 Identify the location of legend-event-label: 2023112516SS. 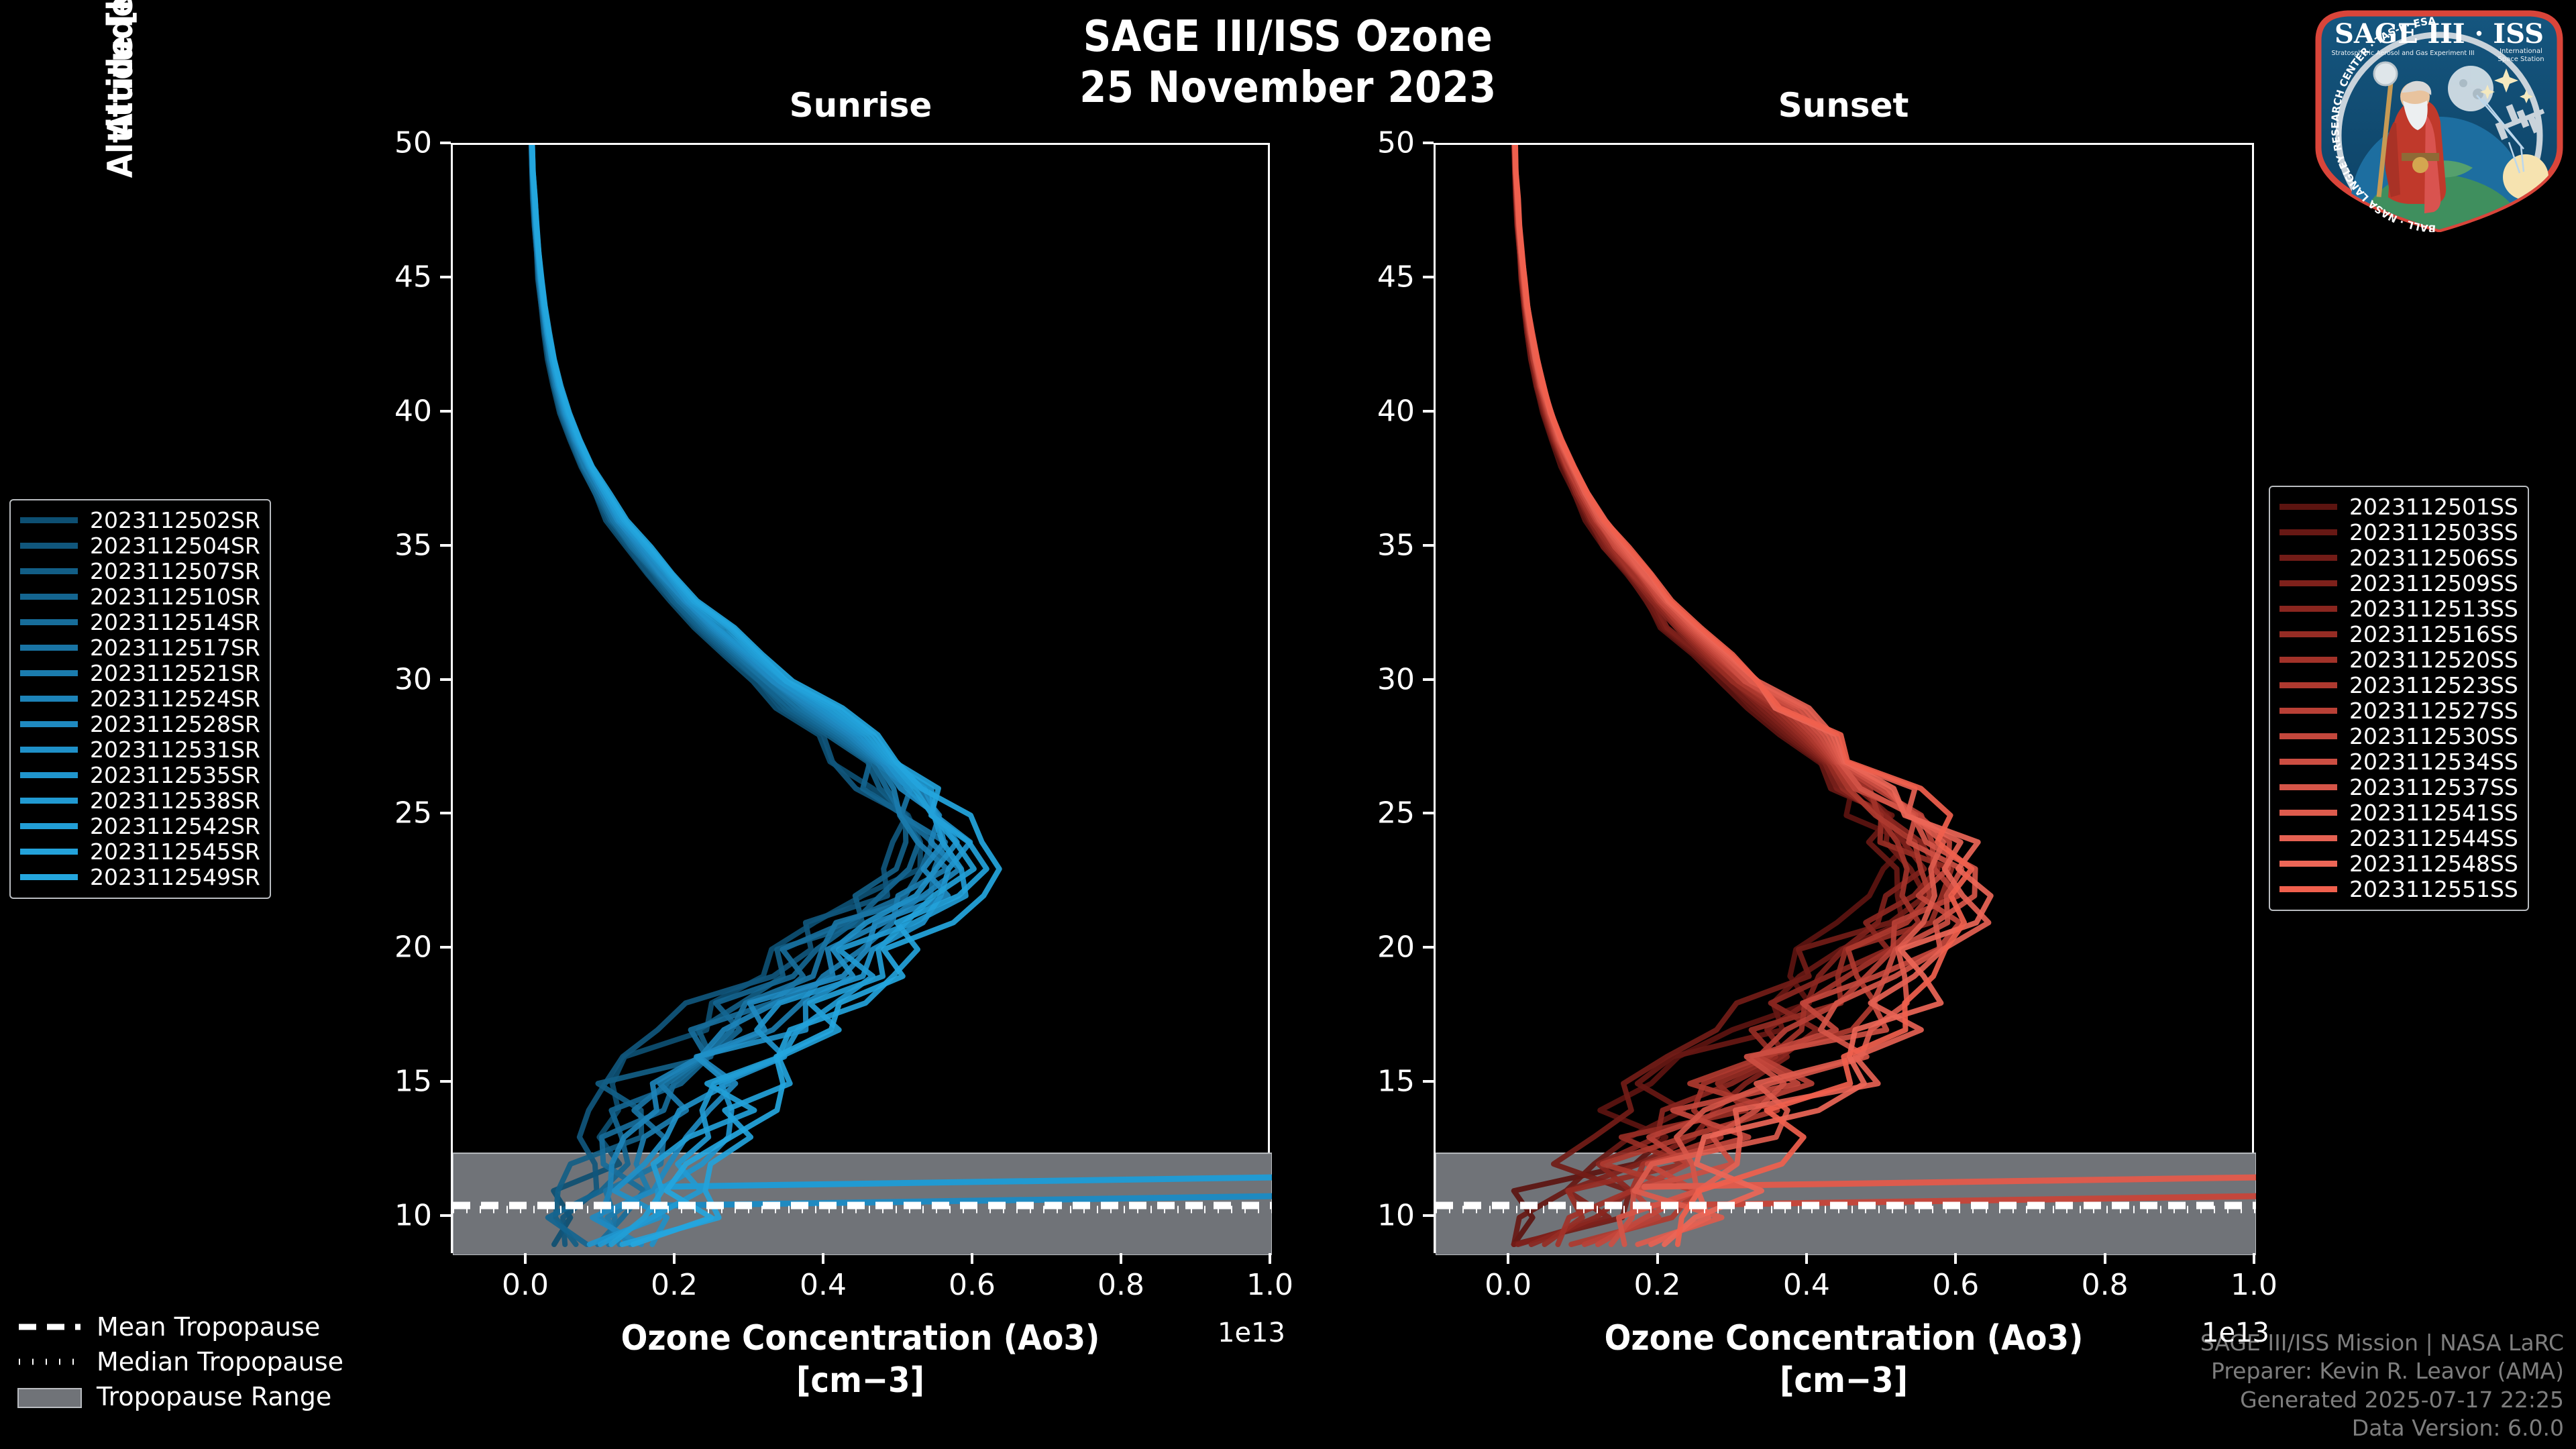
(2433, 634).